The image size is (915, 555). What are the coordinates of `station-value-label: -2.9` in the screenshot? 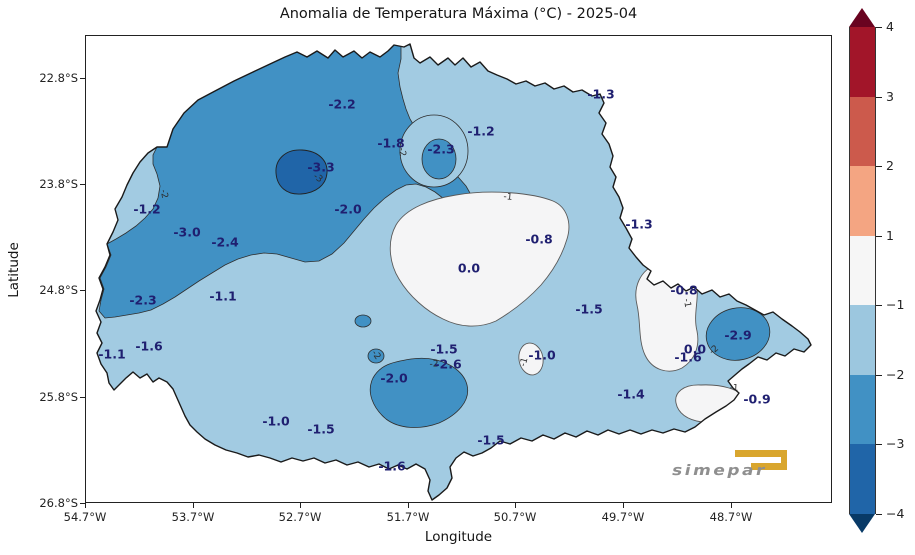 It's located at (737, 335).